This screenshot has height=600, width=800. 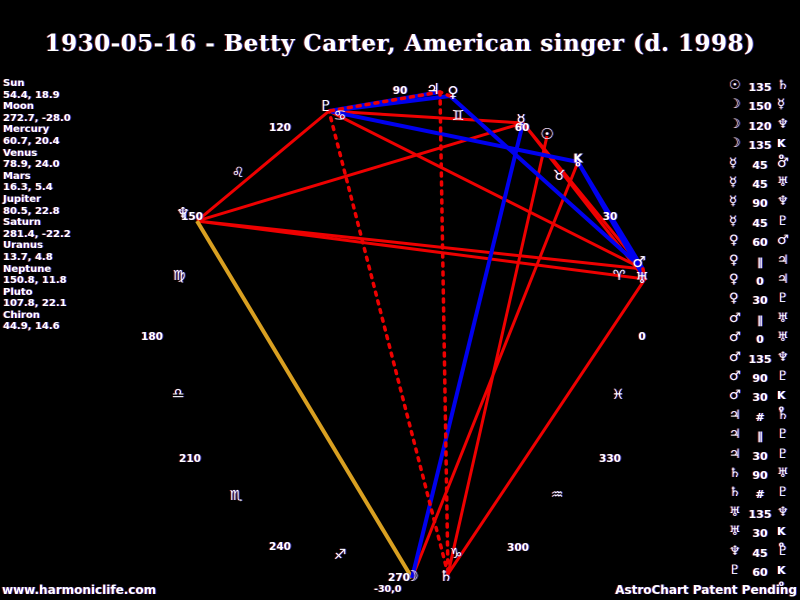 I want to click on planet-coordinates: 150.8, 11.8, so click(x=35, y=281).